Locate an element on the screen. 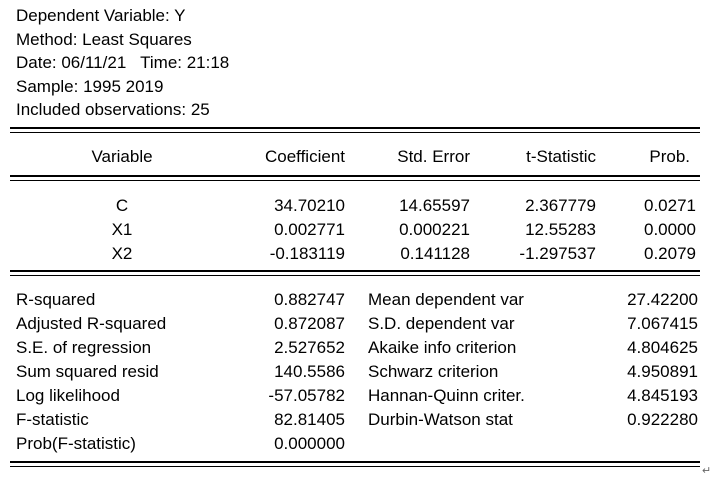  stat-label: F-statistic is located at coordinates (52, 419).